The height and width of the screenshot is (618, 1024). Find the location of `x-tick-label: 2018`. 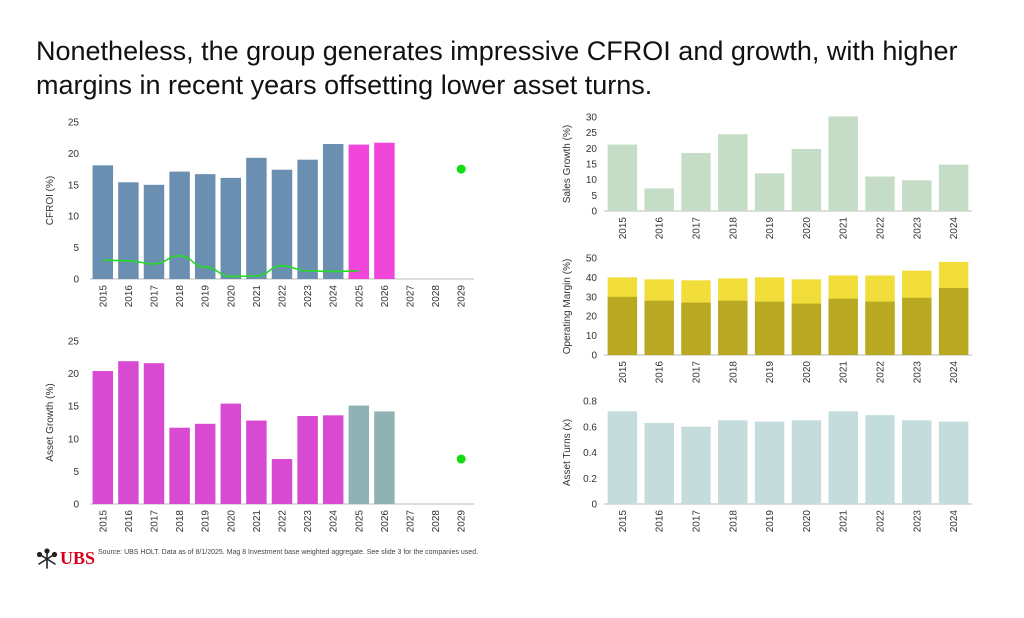

x-tick-label: 2018 is located at coordinates (180, 296).